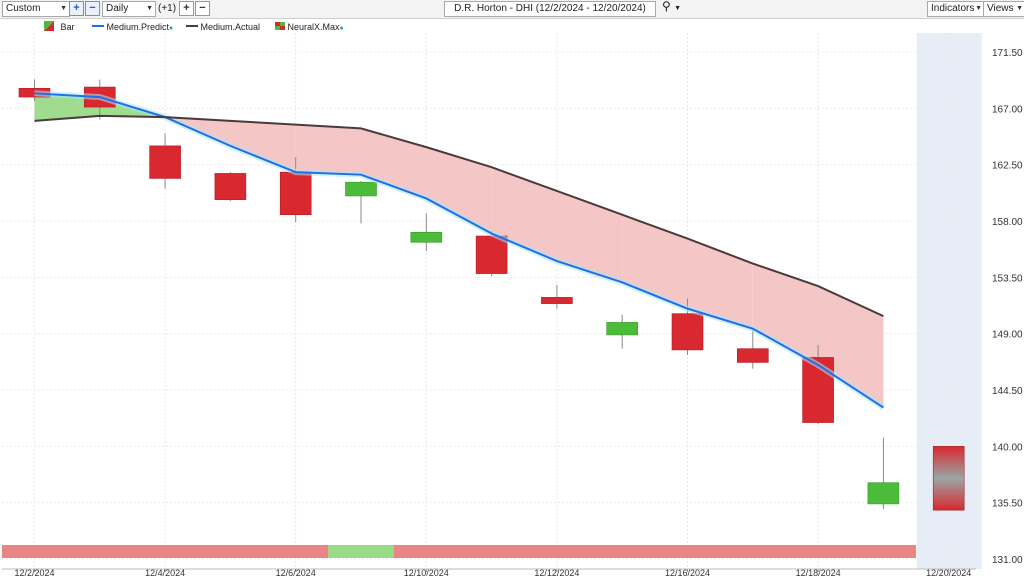 The width and height of the screenshot is (1024, 584). I want to click on views-label: Views, so click(1000, 8).